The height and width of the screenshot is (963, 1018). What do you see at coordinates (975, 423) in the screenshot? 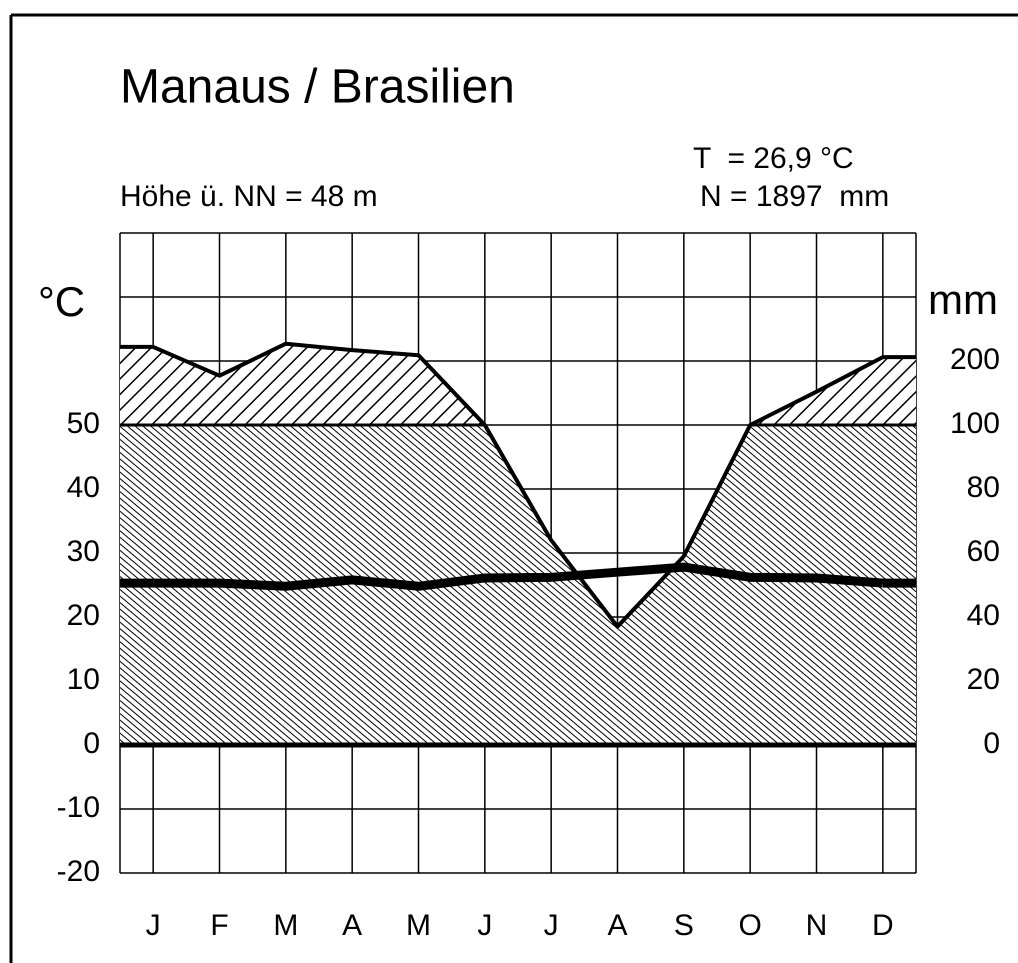
I see `y2-tick-label: 100` at bounding box center [975, 423].